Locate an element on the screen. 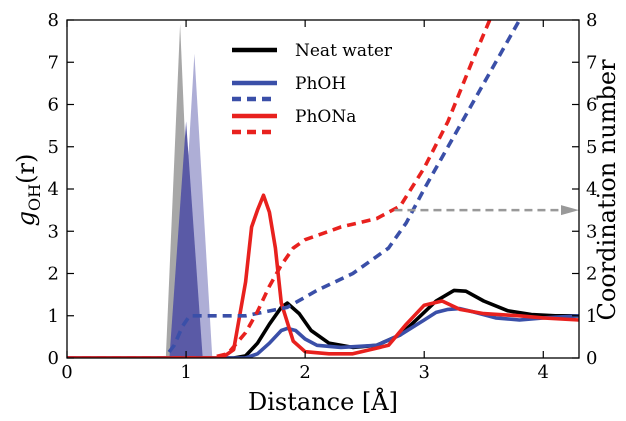 The height and width of the screenshot is (421, 626). x-tick-label: 0 is located at coordinates (66, 372).